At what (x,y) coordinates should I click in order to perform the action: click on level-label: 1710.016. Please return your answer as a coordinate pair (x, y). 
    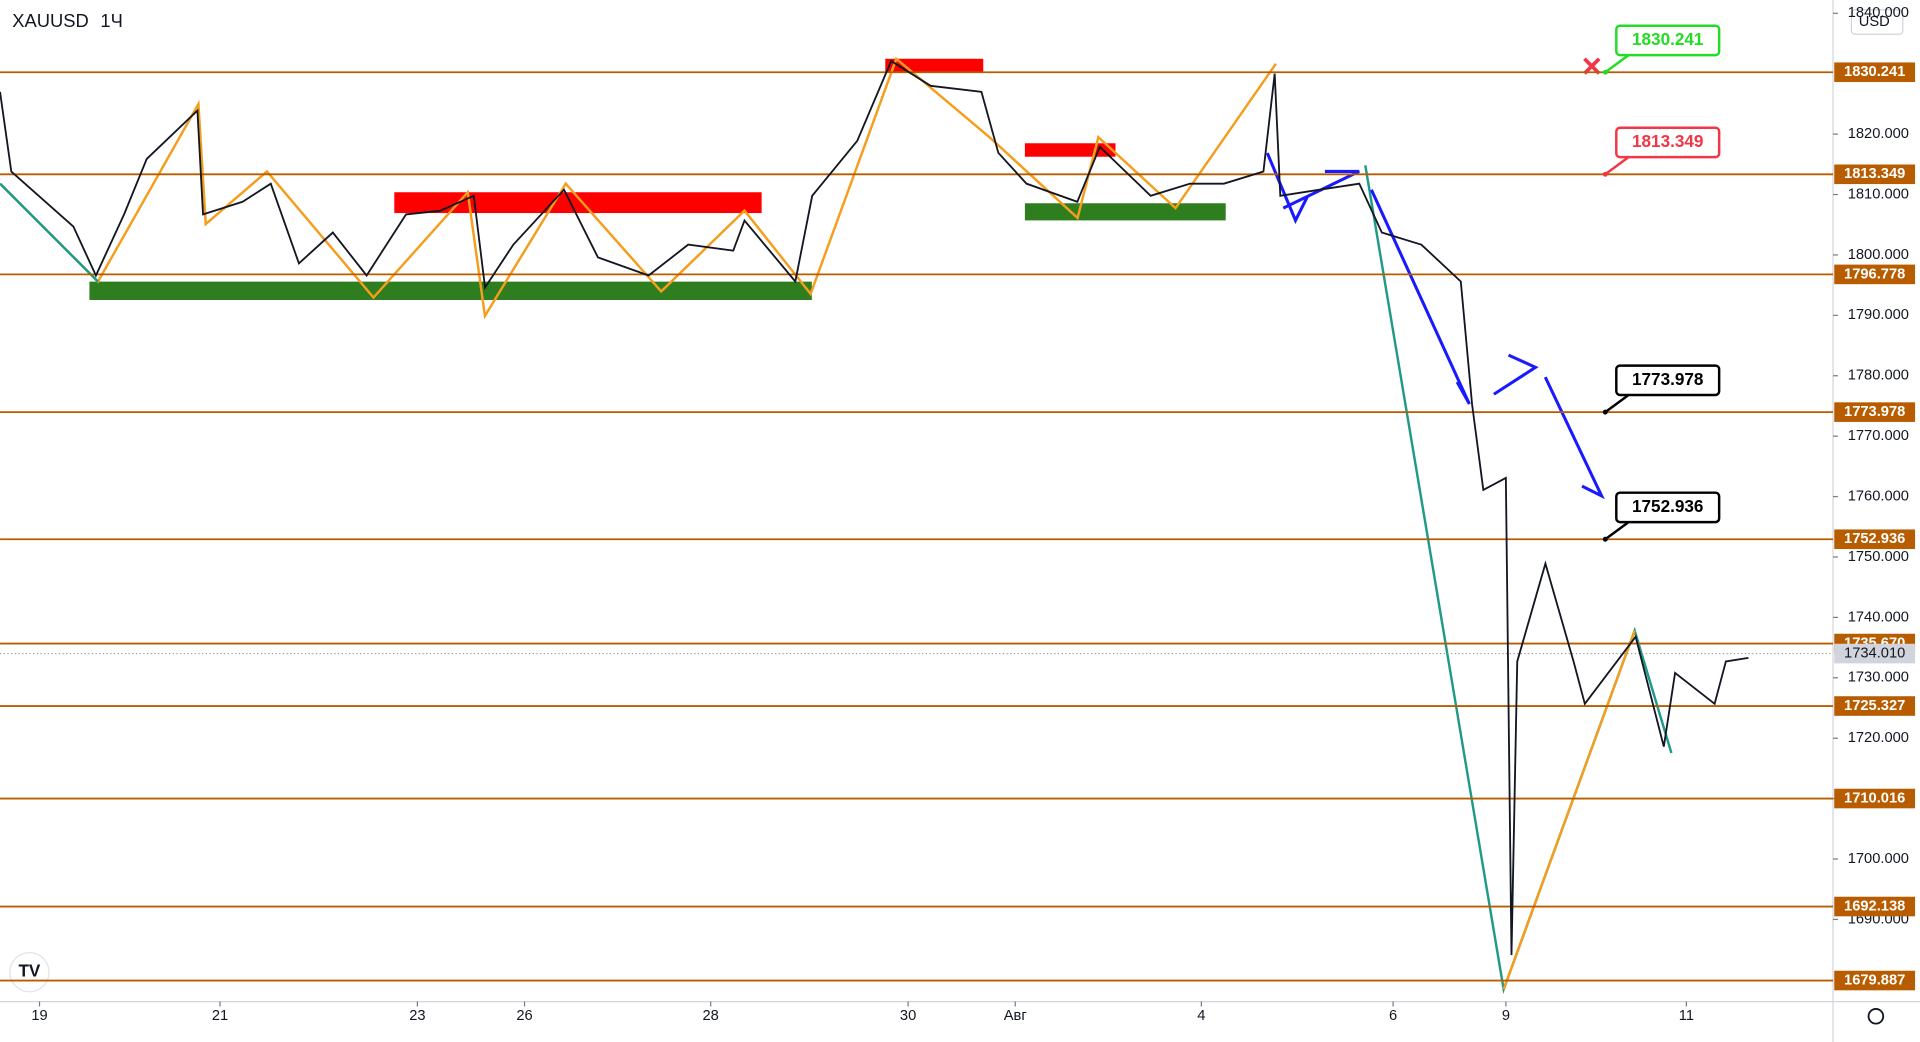
    Looking at the image, I should click on (1874, 798).